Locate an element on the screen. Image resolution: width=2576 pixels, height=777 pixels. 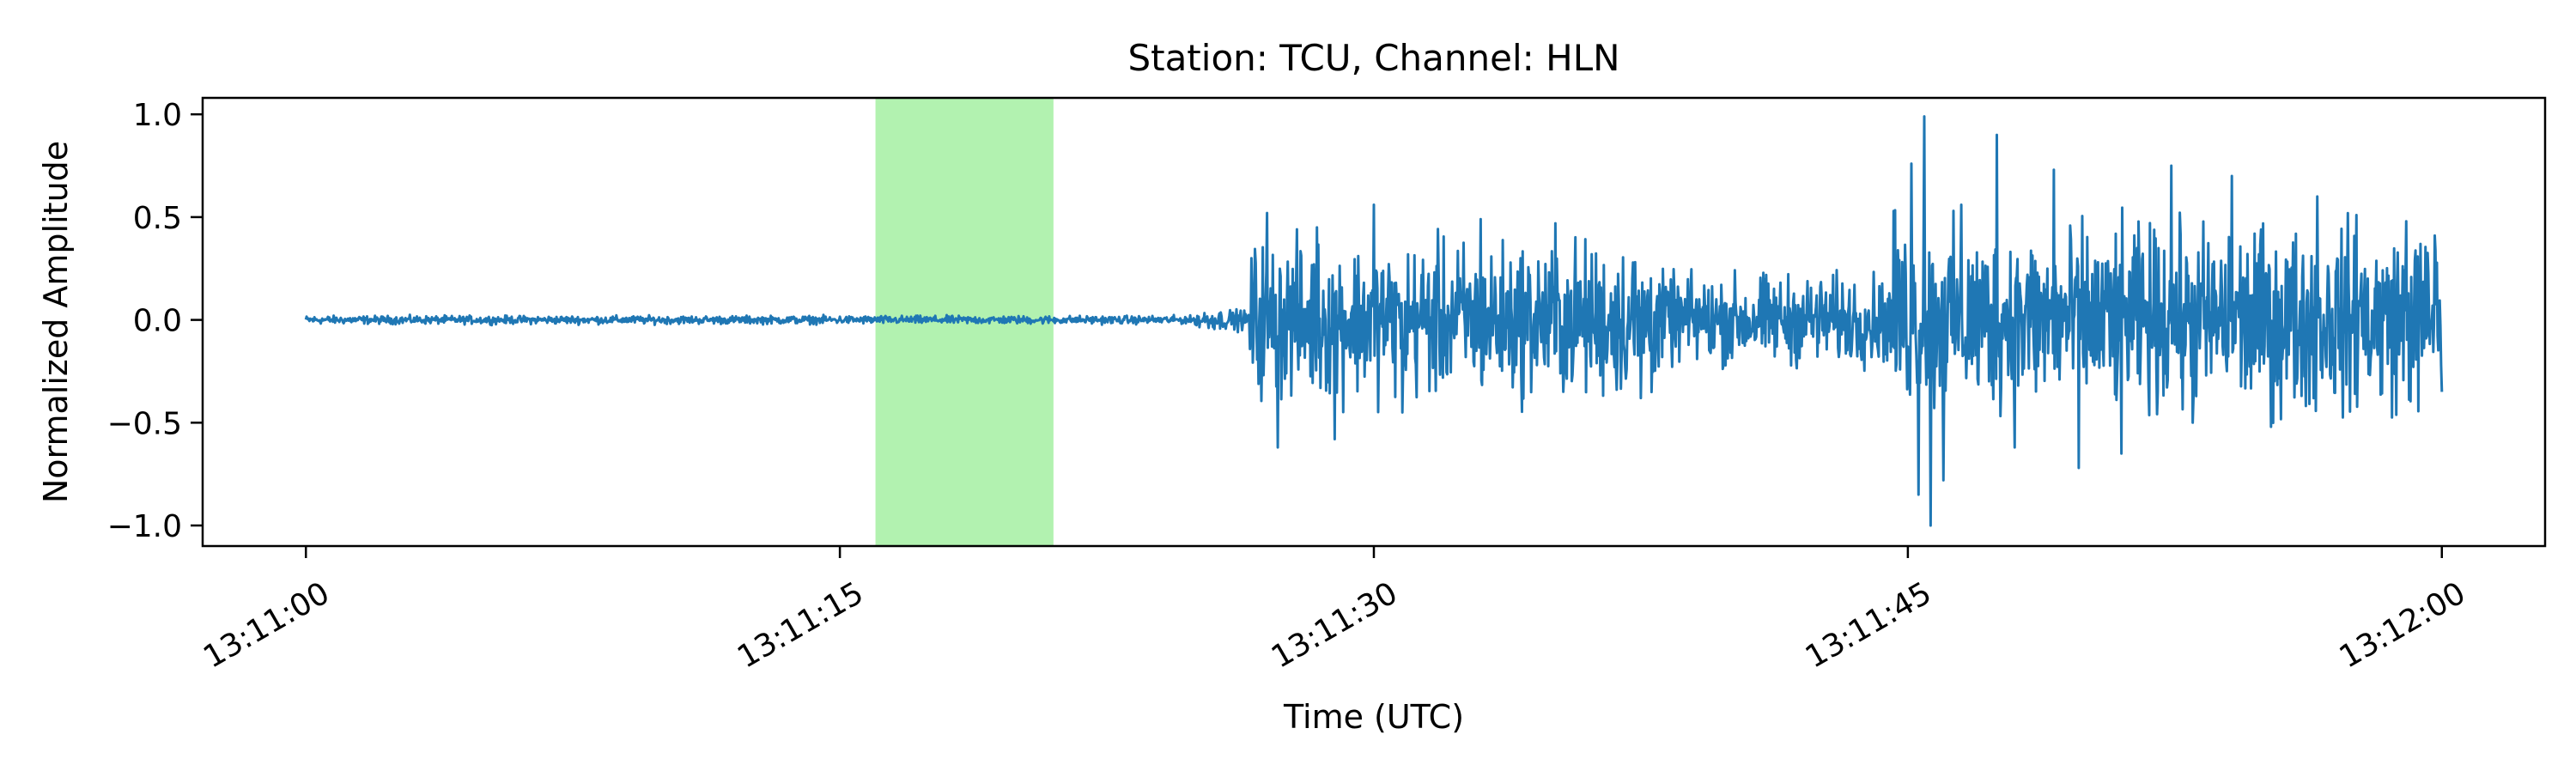
x-tick-label: 13:12:00 is located at coordinates (2403, 625).